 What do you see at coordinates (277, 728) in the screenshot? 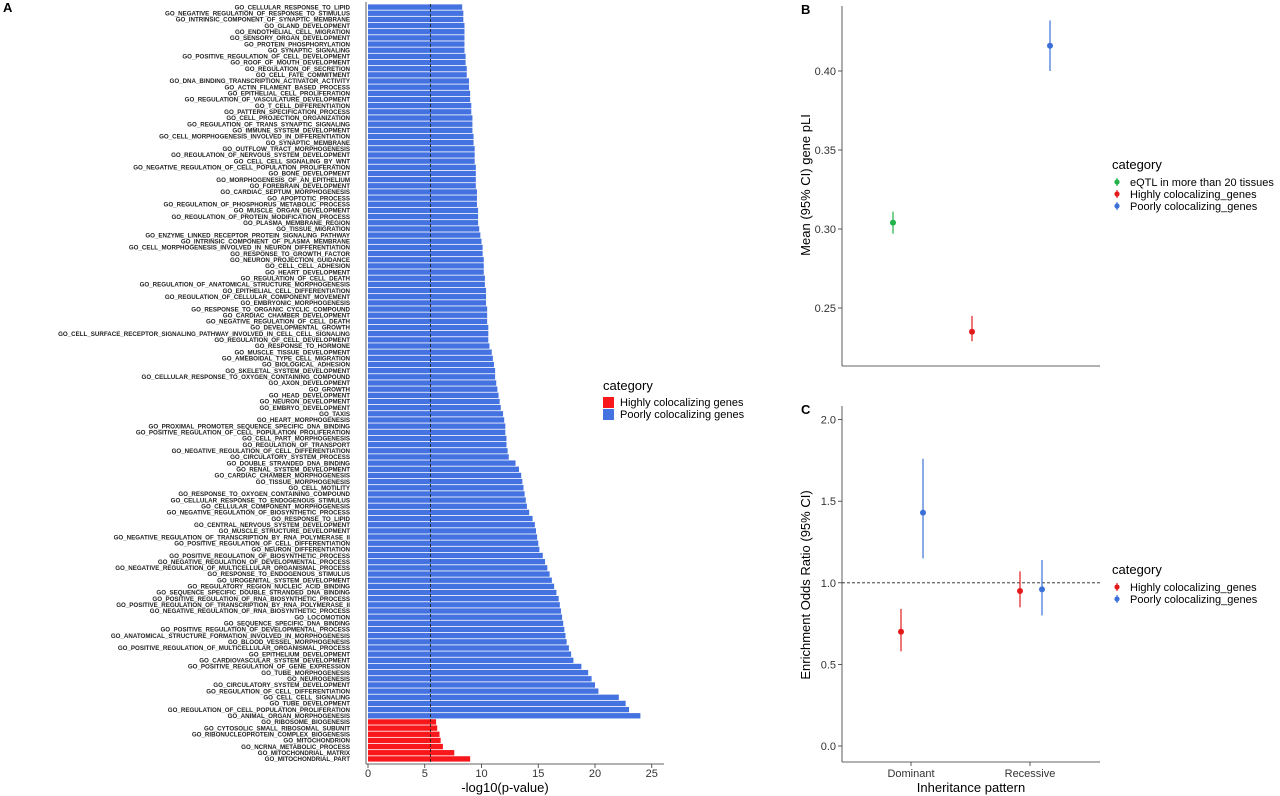
I see `category-label: GO_CYTOSOLIC_SMALL_RIBOSOMAL_SUBUNIT` at bounding box center [277, 728].